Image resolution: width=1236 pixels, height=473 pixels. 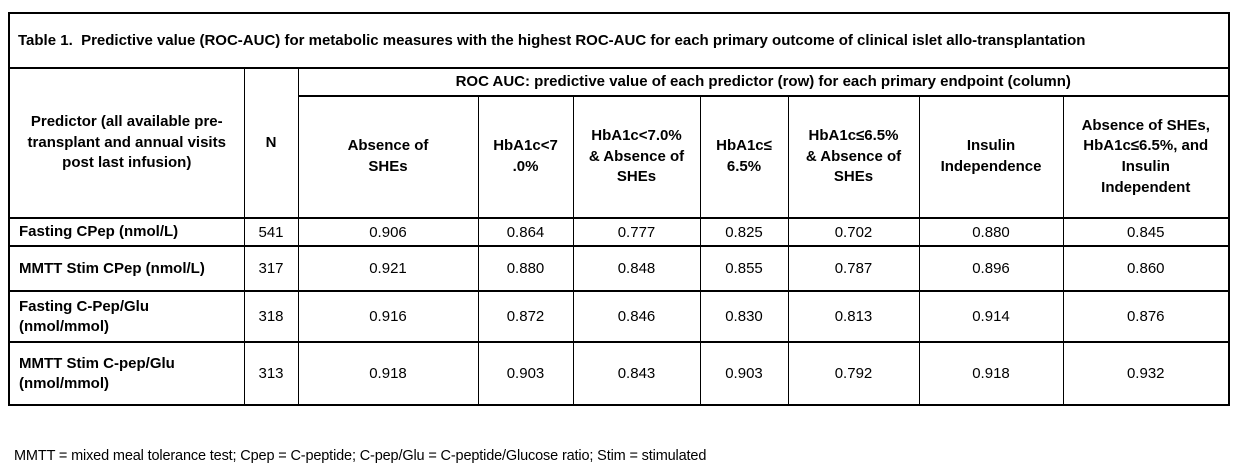 I want to click on roc-auc-value: 0.777, so click(x=636, y=232).